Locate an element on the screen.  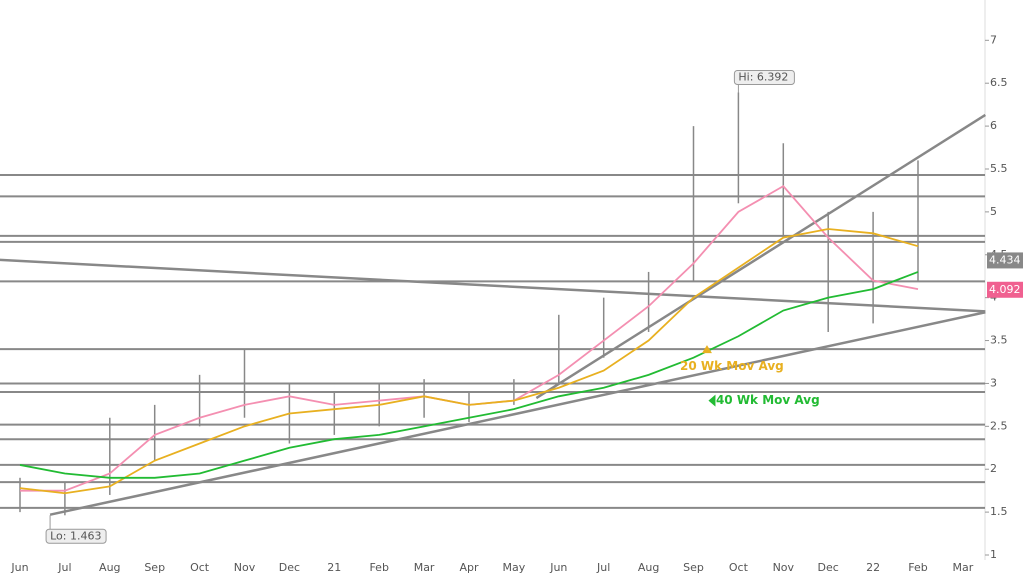
y-tick-label: 5 is located at coordinates (993, 211).